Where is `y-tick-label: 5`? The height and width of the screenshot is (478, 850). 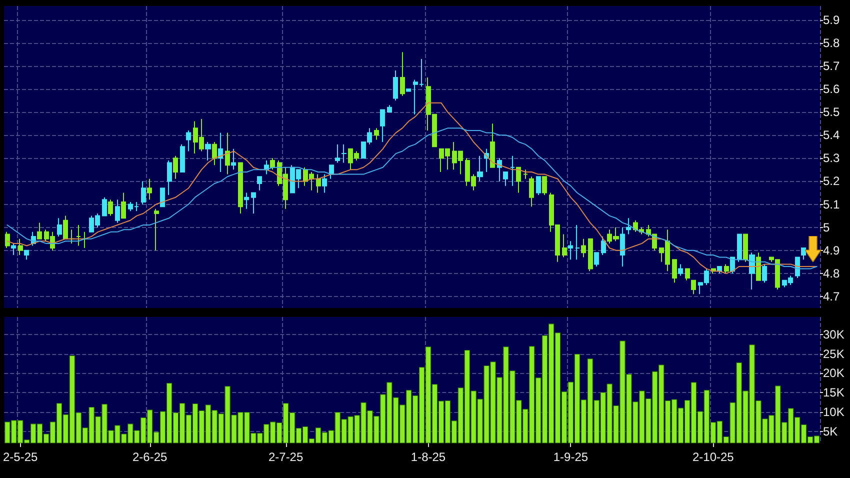
y-tick-label: 5 is located at coordinates (826, 227).